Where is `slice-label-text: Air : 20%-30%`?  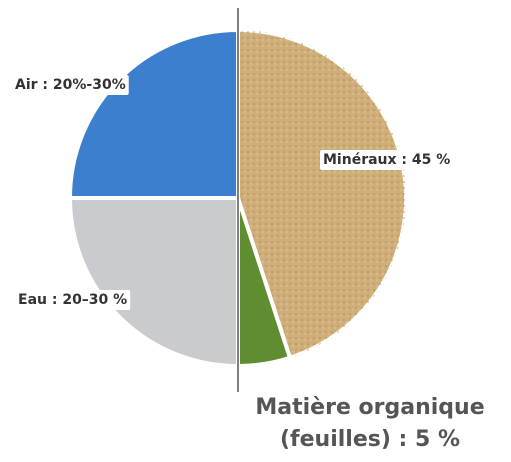 slice-label-text: Air : 20%-30% is located at coordinates (70, 85).